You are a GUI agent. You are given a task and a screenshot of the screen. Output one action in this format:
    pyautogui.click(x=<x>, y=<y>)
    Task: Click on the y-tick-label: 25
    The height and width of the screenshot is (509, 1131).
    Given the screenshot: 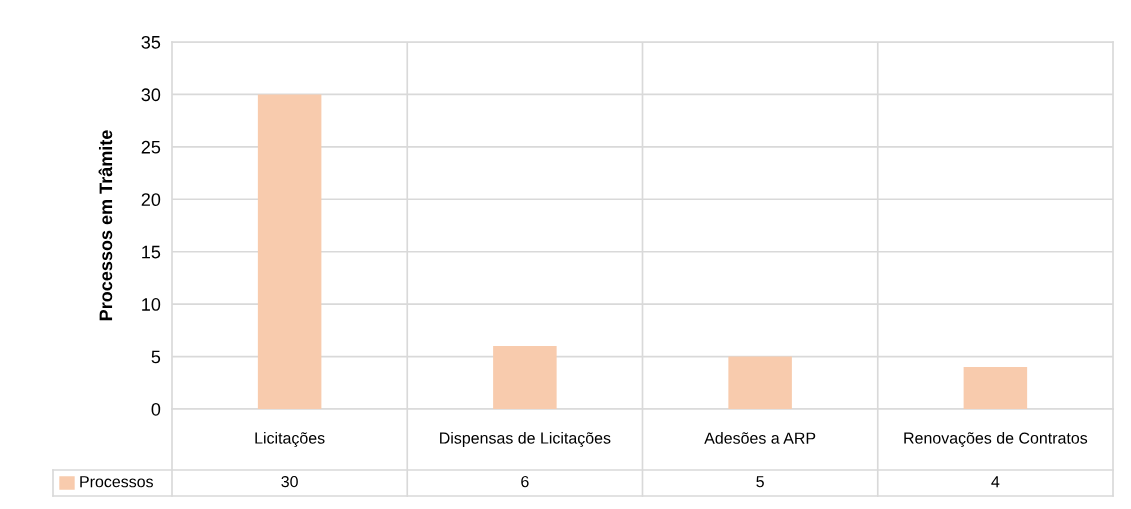 What is the action you would take?
    pyautogui.click(x=151, y=147)
    